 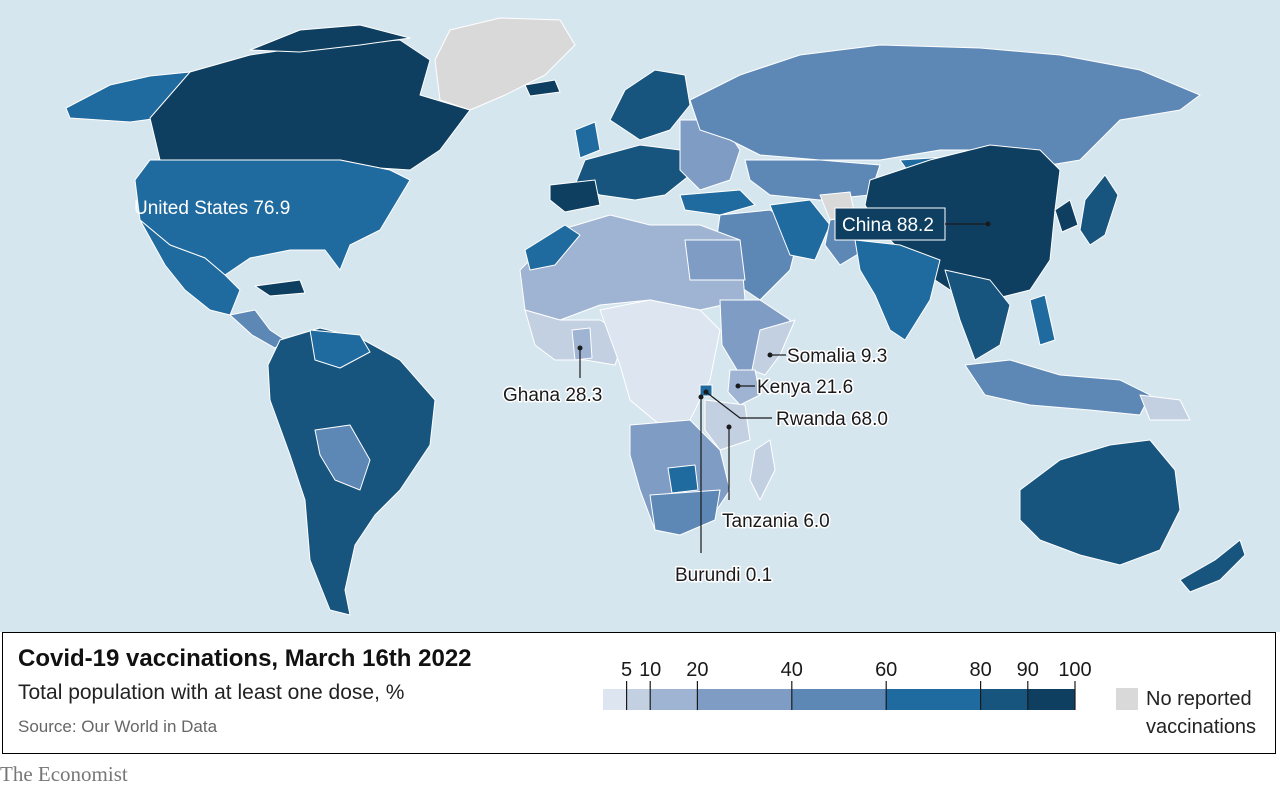 I want to click on region-central-africa, so click(x=660, y=362).